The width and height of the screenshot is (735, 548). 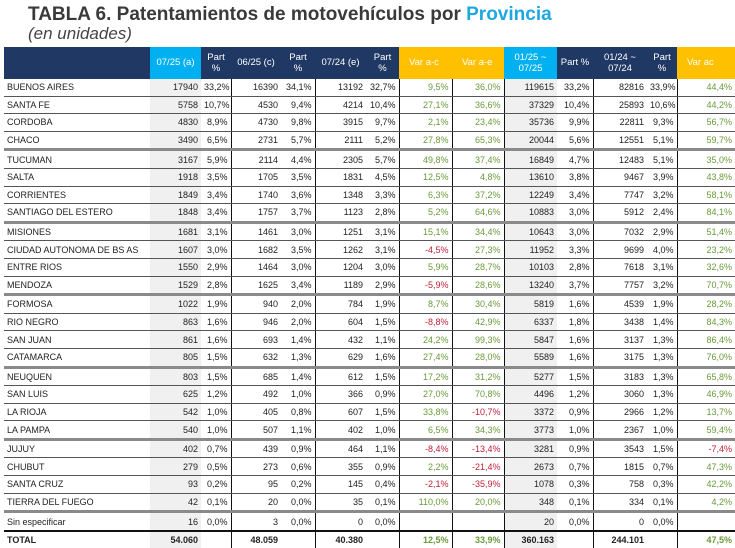 I want to click on table-cell: 2,8%, so click(x=575, y=267).